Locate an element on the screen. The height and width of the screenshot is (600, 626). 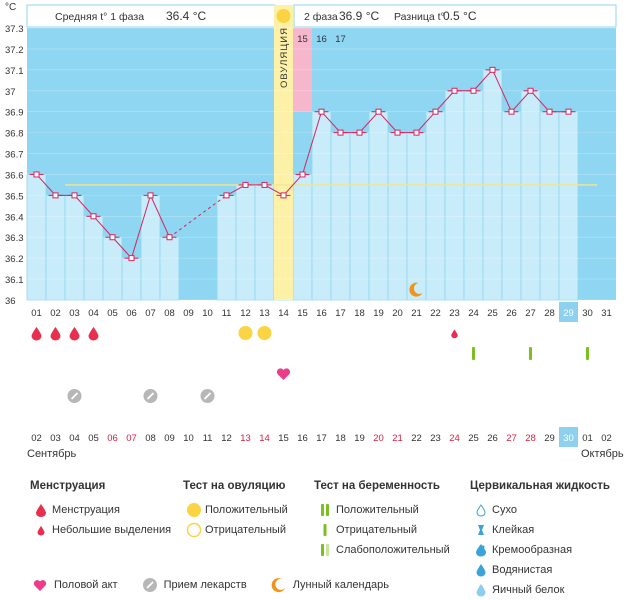
y-tick-label: 36.8 is located at coordinates (14, 134).